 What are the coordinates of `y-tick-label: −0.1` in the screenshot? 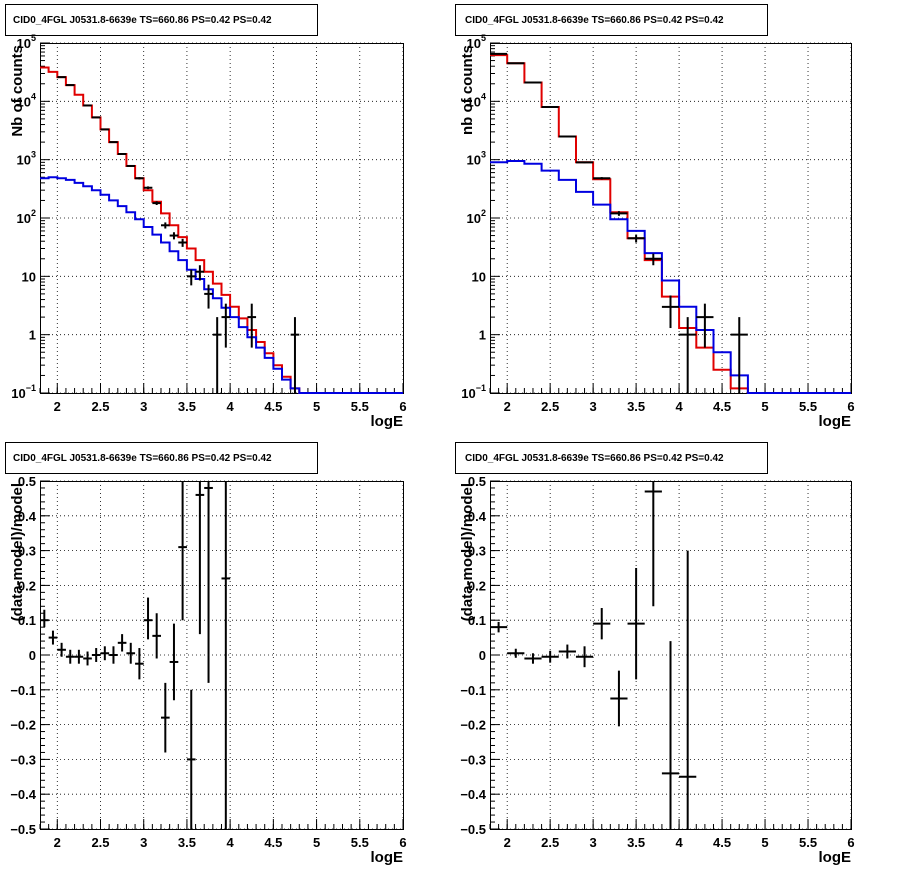 It's located at (23, 690).